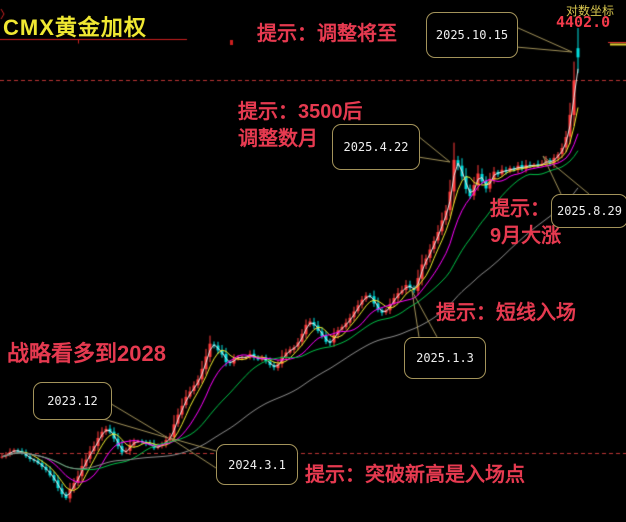 Image resolution: width=626 pixels, height=522 pixels. Describe the element at coordinates (257, 464) in the screenshot. I see `callout-2024-3-1: 2024.3.1` at that location.